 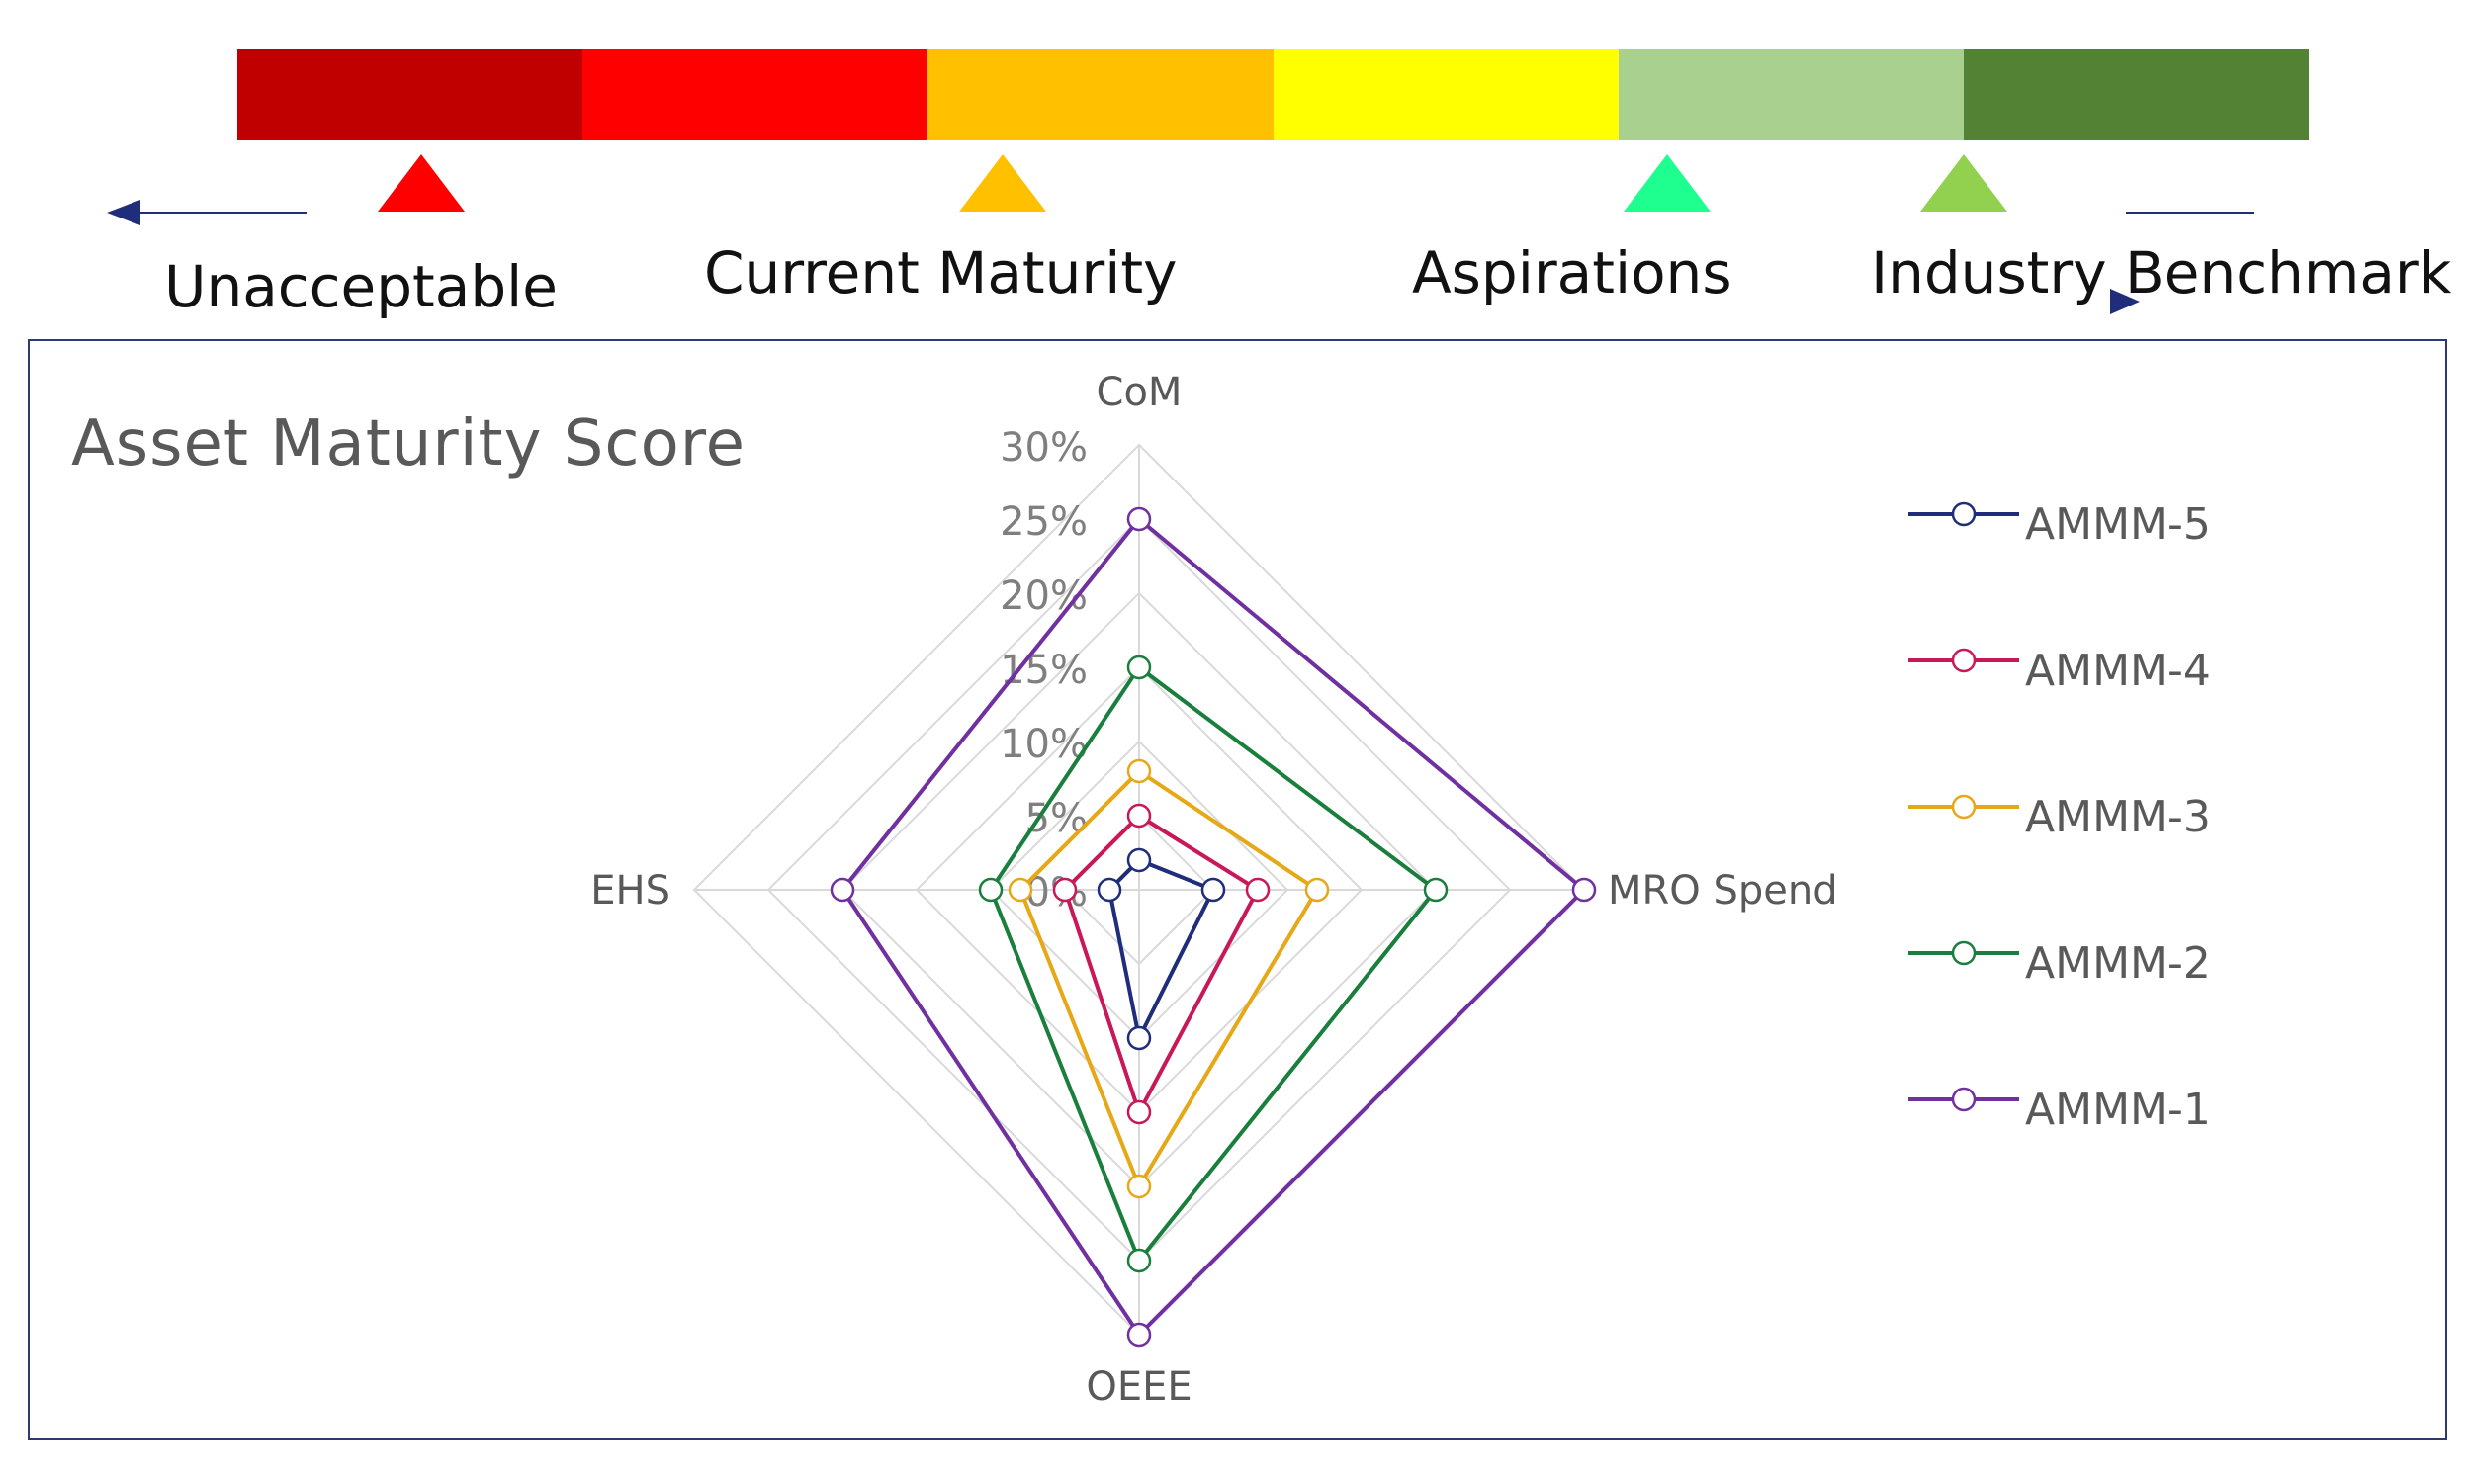 What do you see at coordinates (1723, 891) in the screenshot?
I see `axis-label-mro-spend: MRO Spend` at bounding box center [1723, 891].